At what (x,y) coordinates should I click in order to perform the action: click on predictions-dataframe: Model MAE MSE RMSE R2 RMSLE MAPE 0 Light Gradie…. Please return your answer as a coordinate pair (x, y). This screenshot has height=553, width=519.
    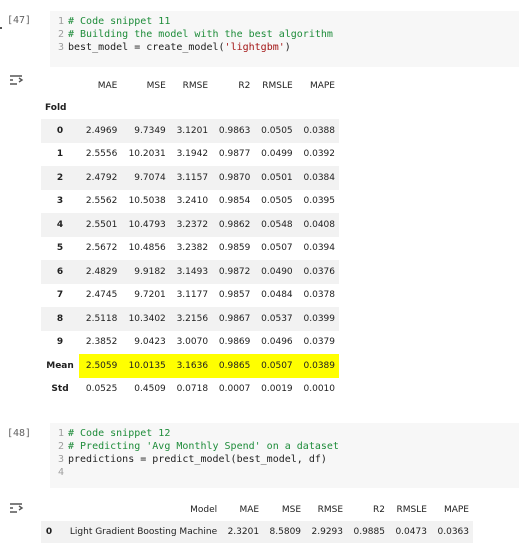
    Looking at the image, I should click on (257, 521).